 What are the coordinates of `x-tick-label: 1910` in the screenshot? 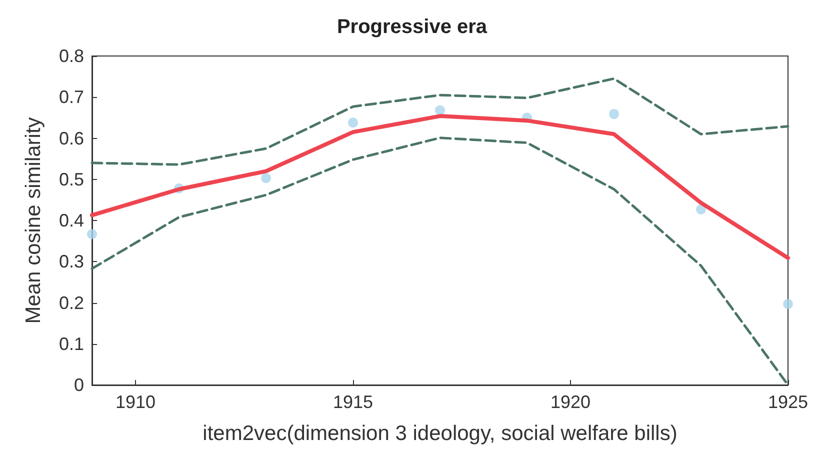 It's located at (135, 402).